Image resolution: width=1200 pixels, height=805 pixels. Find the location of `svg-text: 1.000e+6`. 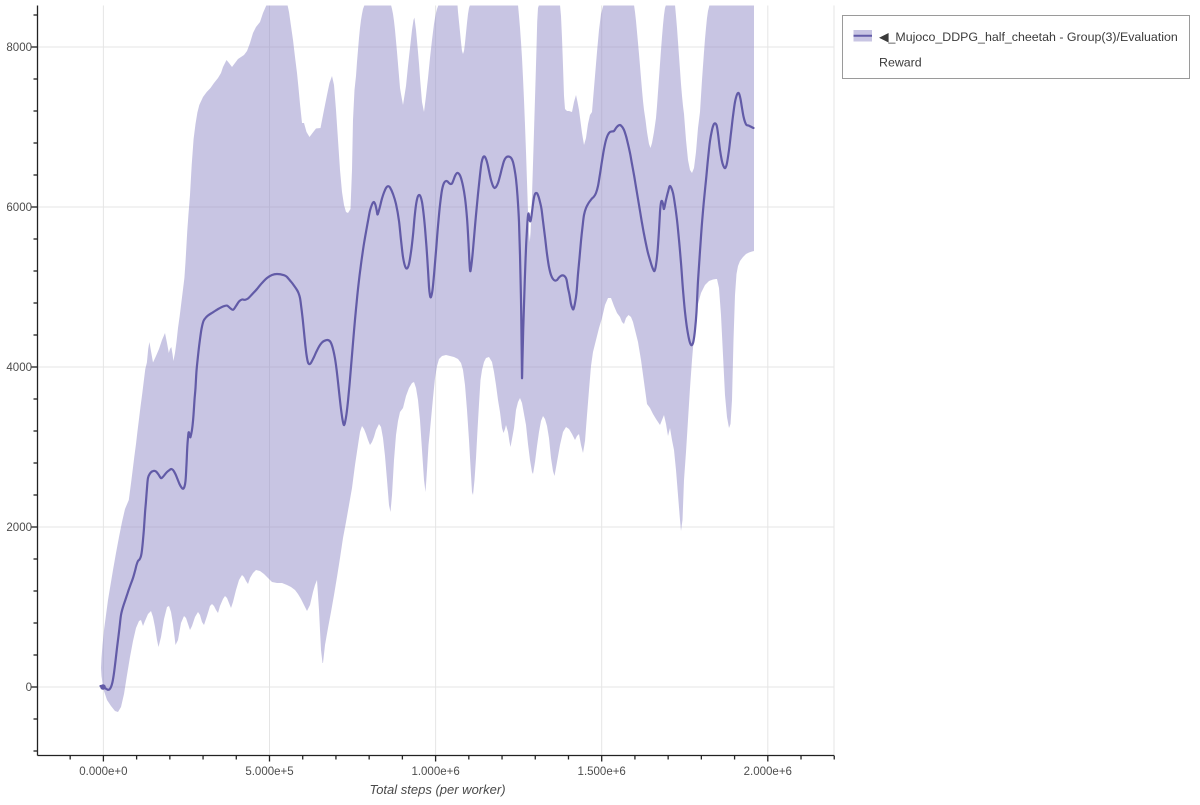

svg-text: 1.000e+6 is located at coordinates (435, 772).